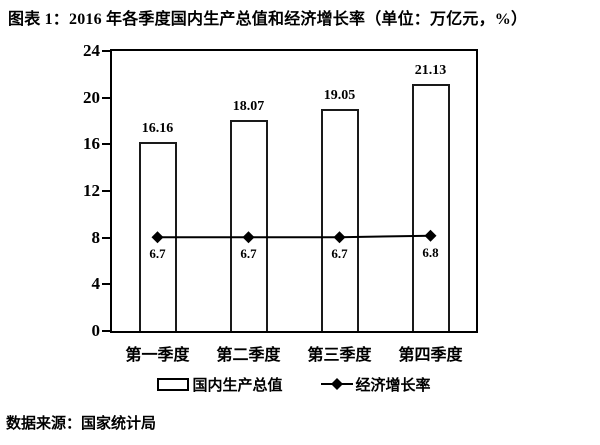  What do you see at coordinates (339, 355) in the screenshot?
I see `x-axis-category-label: 第三季度` at bounding box center [339, 355].